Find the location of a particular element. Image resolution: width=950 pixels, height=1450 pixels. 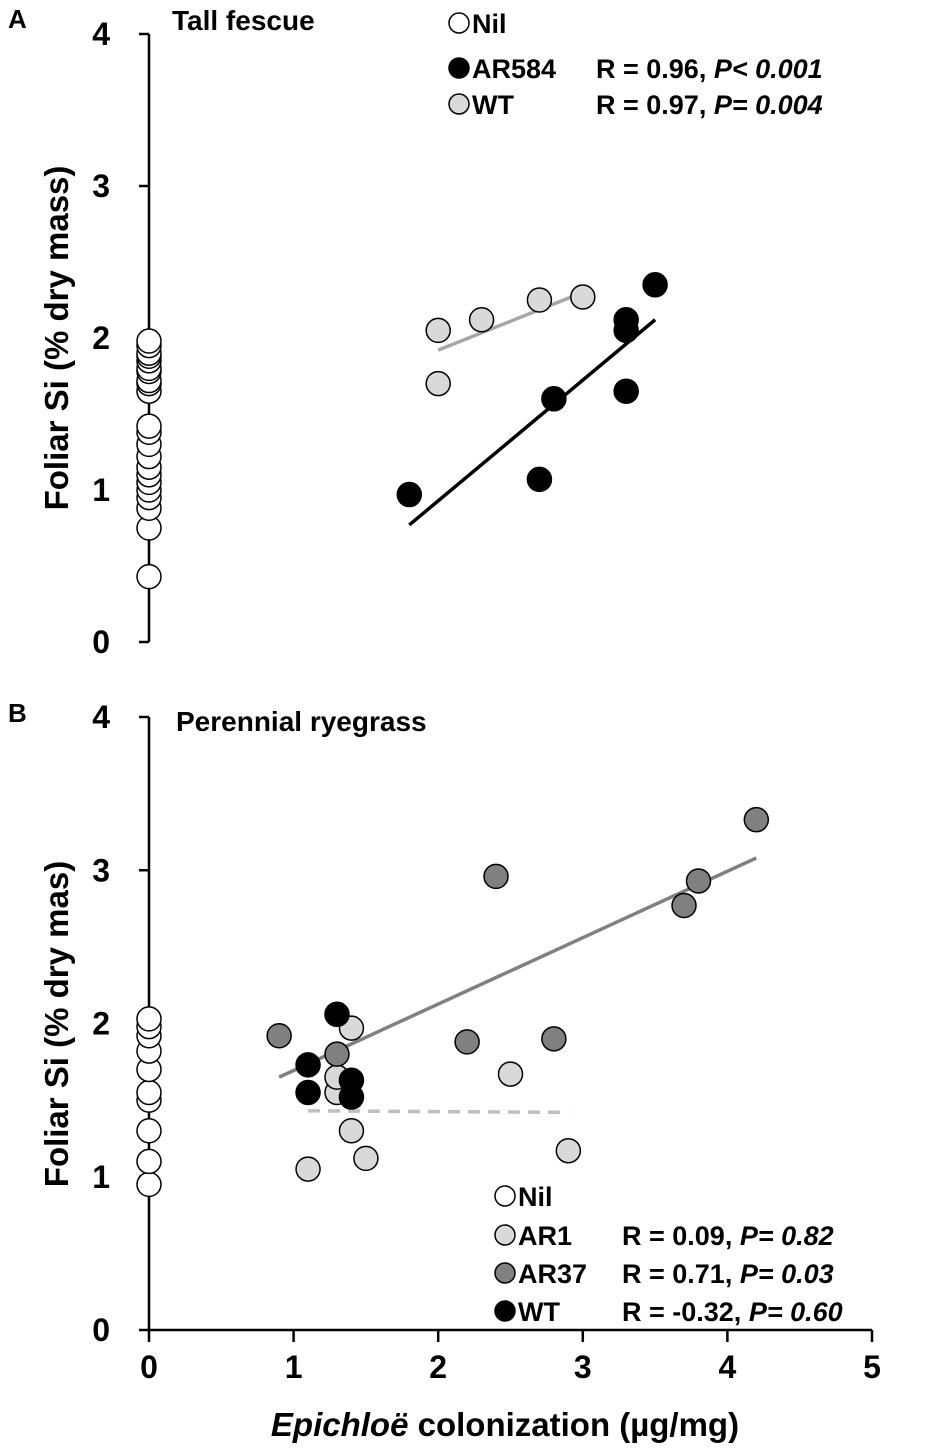

stats-r: R = 0.97, is located at coordinates (655, 105).